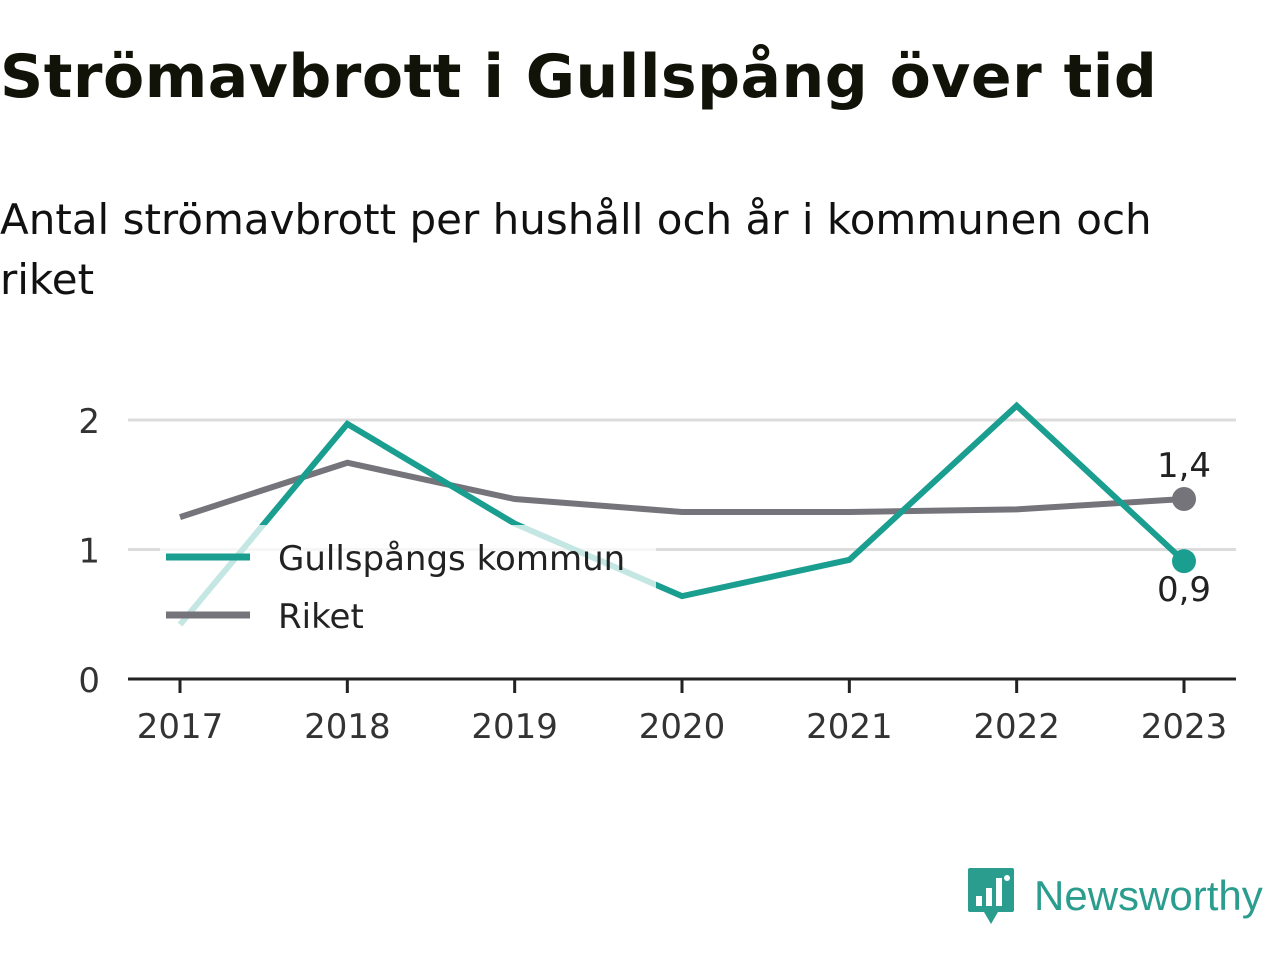 The height and width of the screenshot is (960, 1280). Describe the element at coordinates (579, 77) in the screenshot. I see `chart-title: Strömavbrott i Gullspång över tid` at that location.